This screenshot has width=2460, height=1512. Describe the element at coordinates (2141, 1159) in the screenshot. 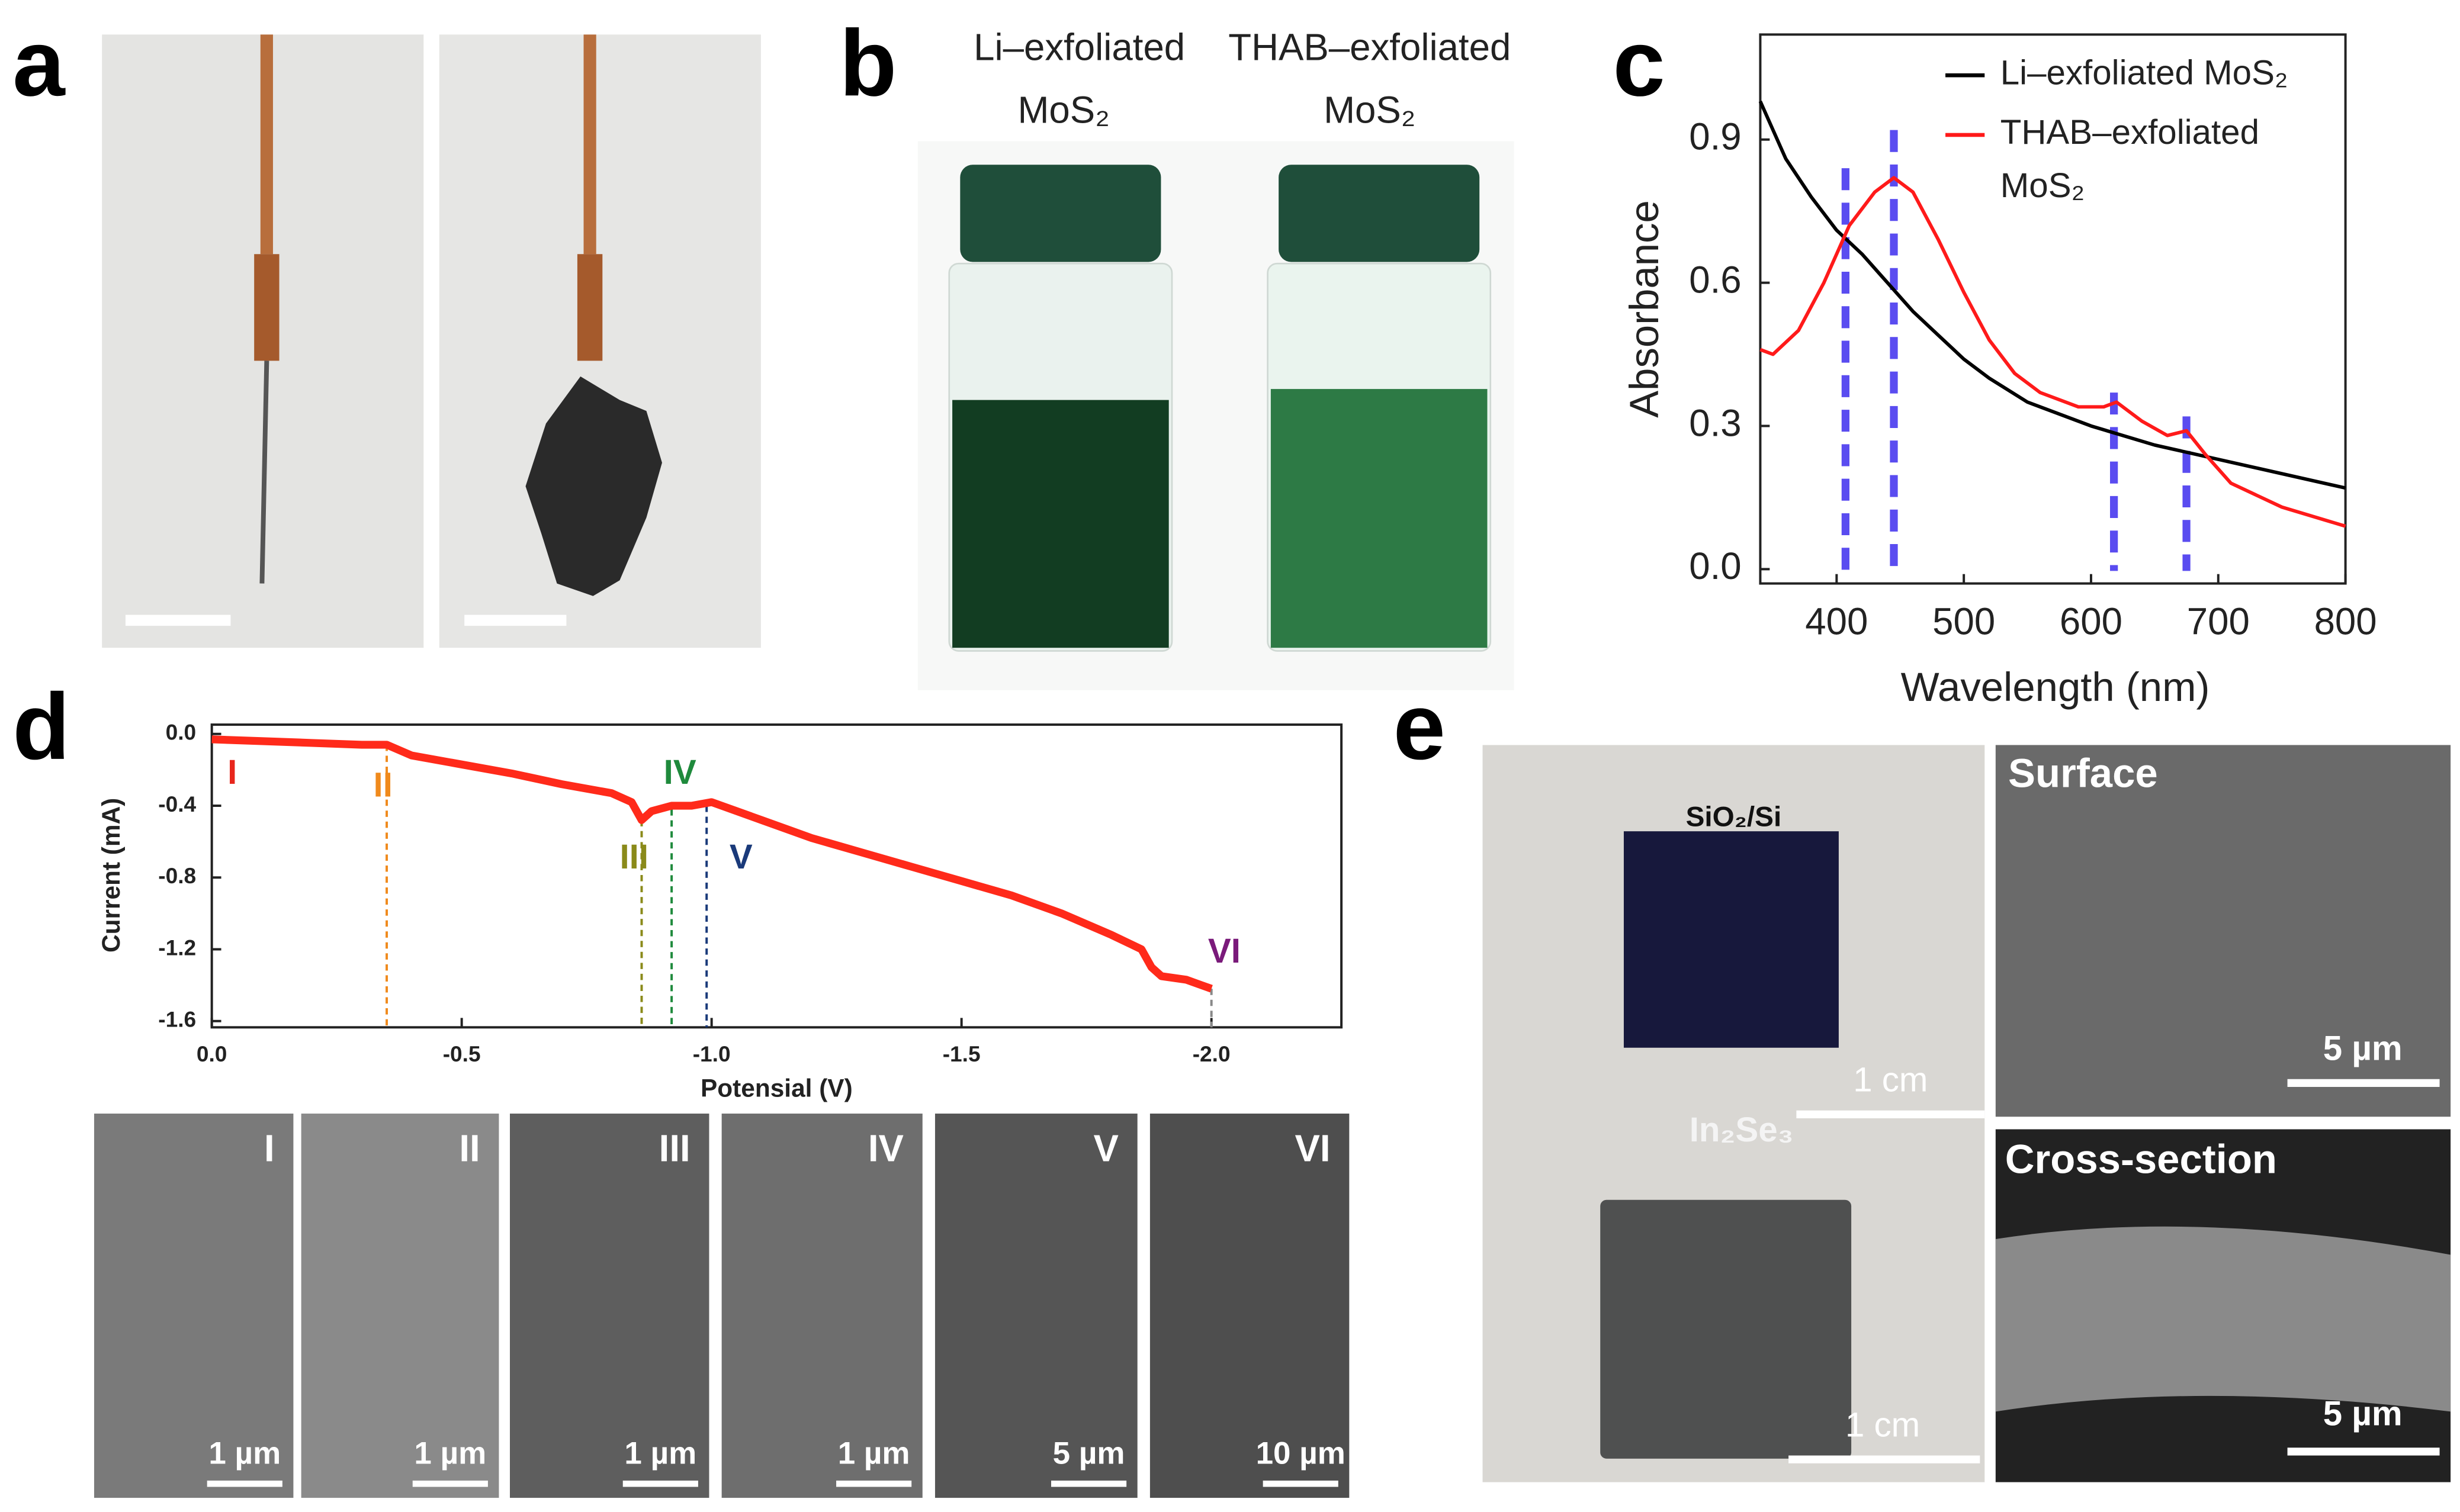

I see `sem-title: Cross-section` at that location.